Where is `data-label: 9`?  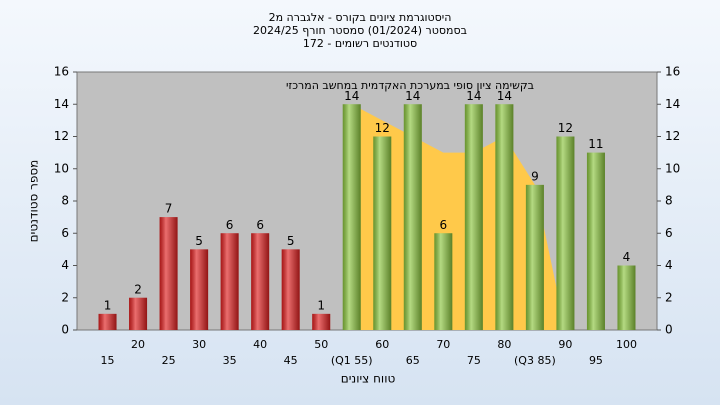 data-label: 9 is located at coordinates (535, 176).